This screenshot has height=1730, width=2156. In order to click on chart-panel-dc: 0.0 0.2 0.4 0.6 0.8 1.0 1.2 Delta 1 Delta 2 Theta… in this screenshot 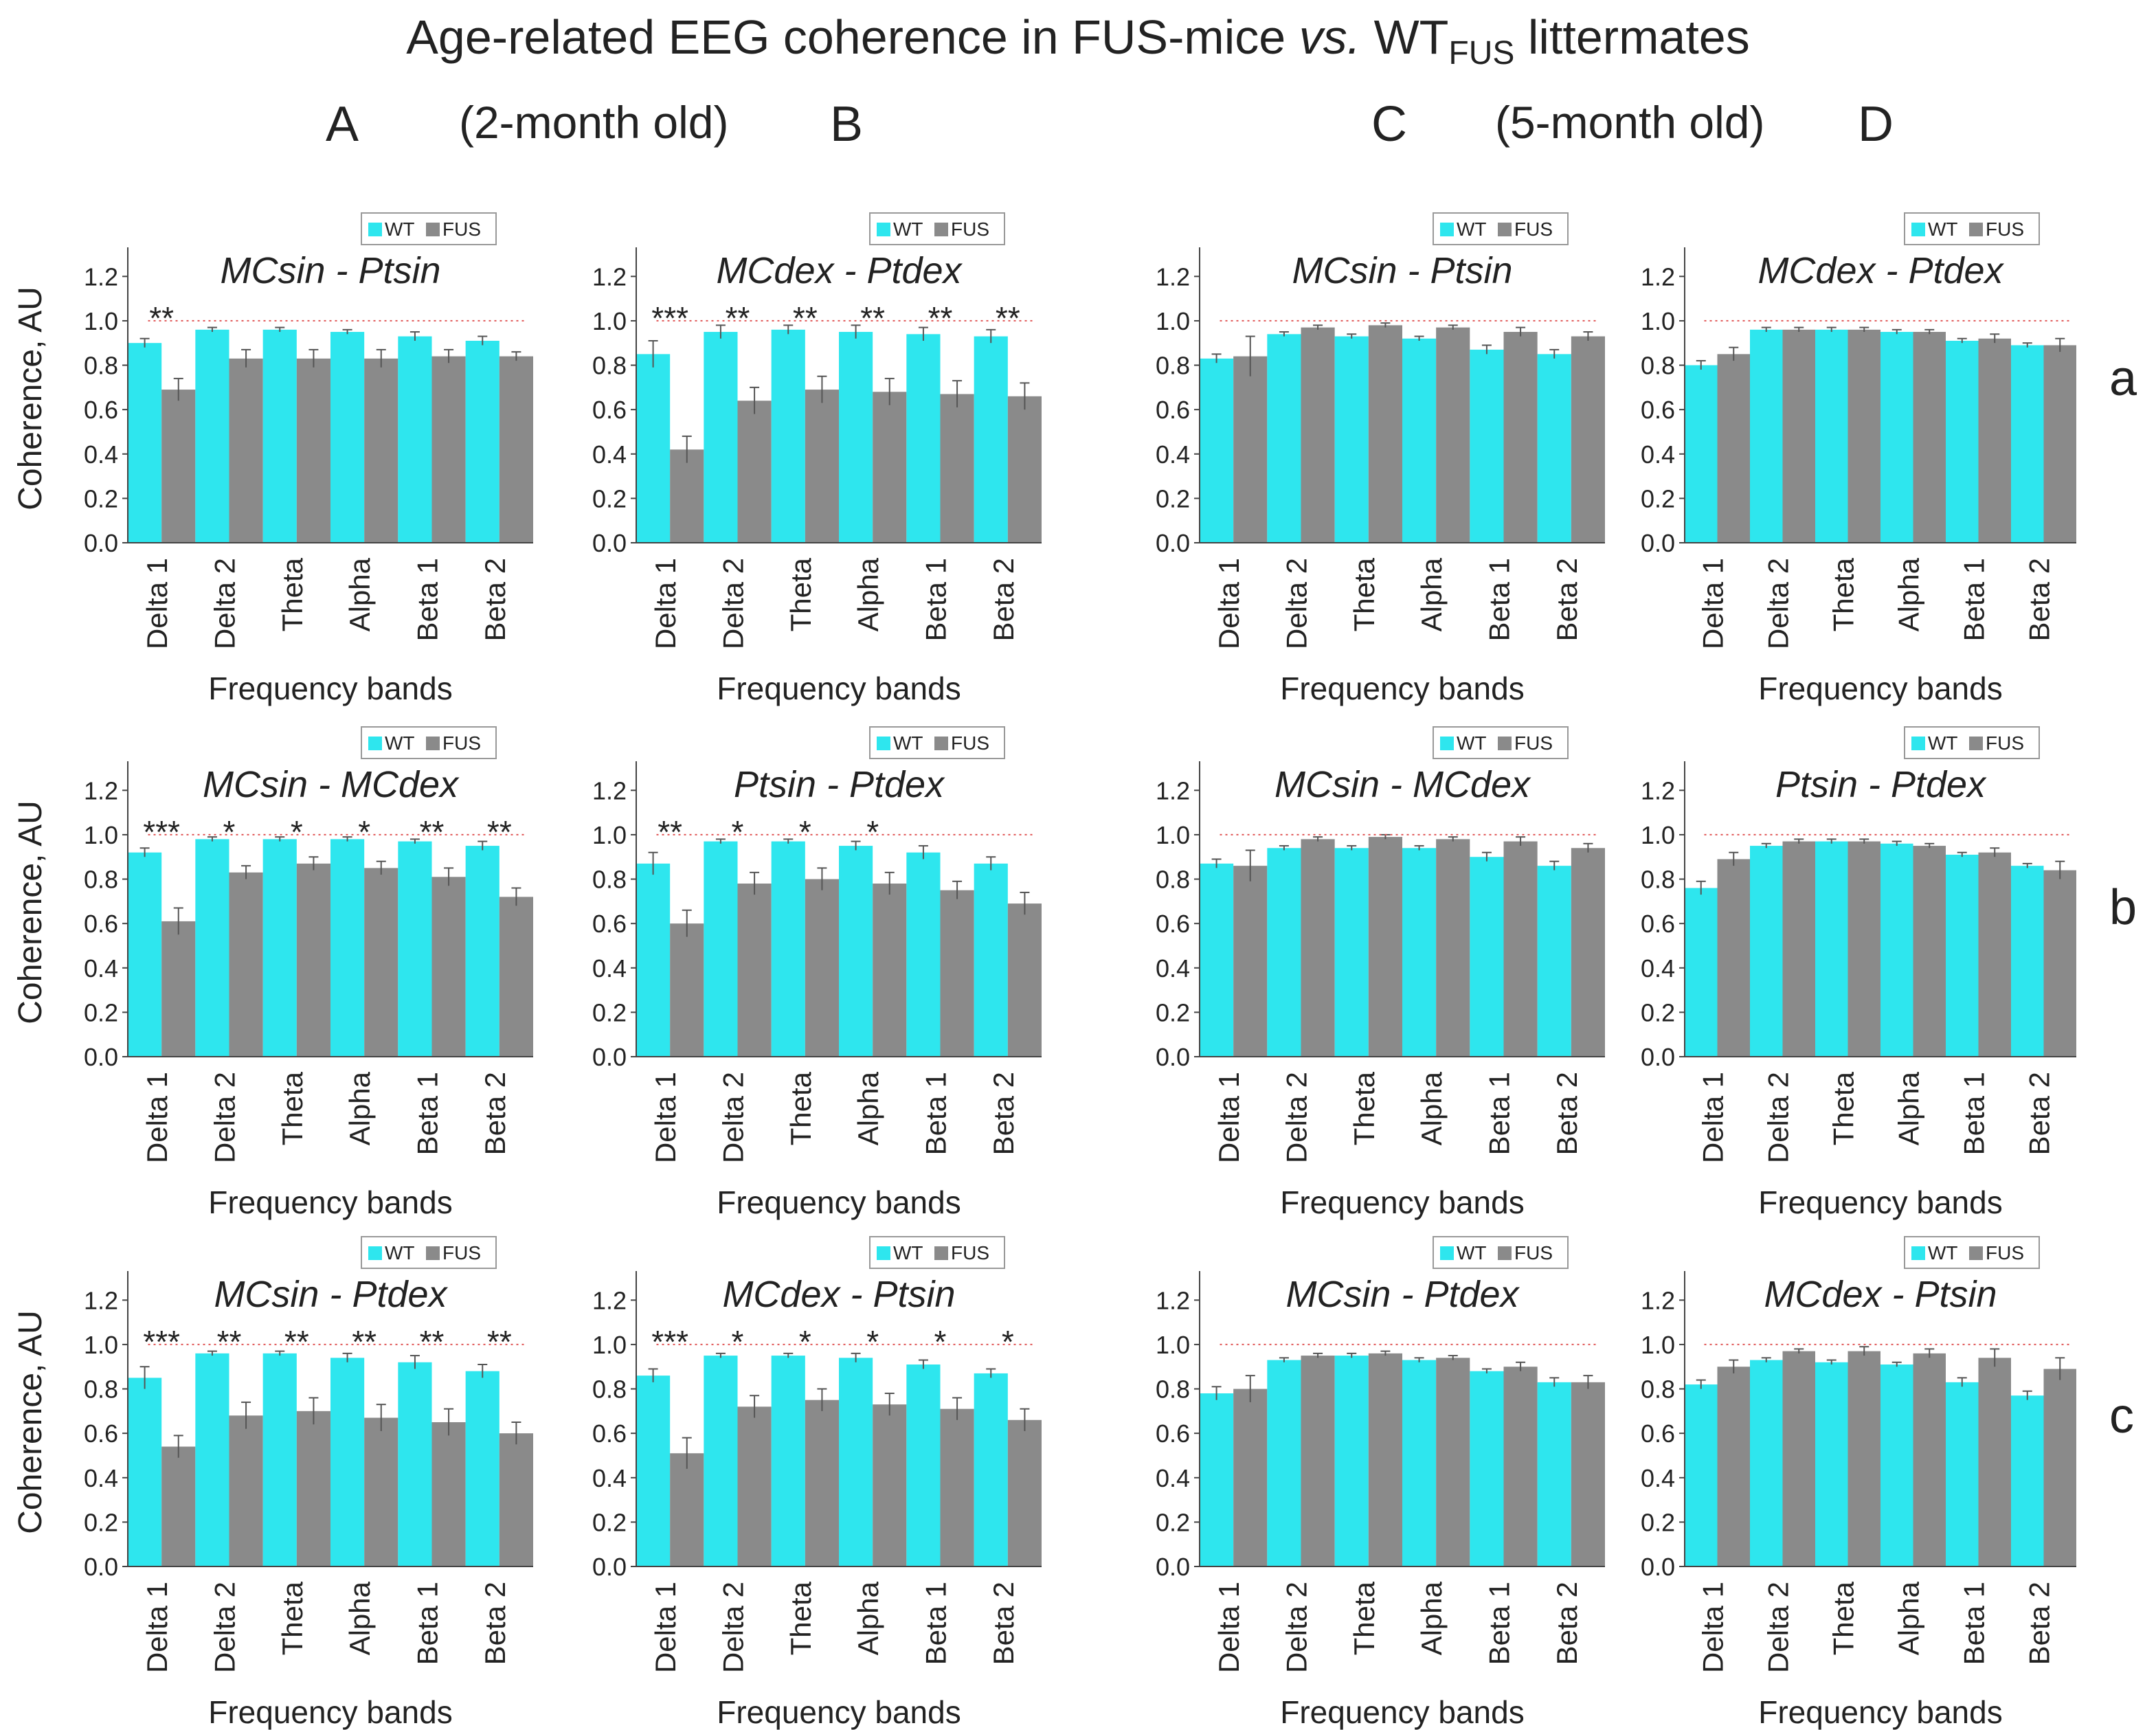, I will do `click(1858, 1483)`.